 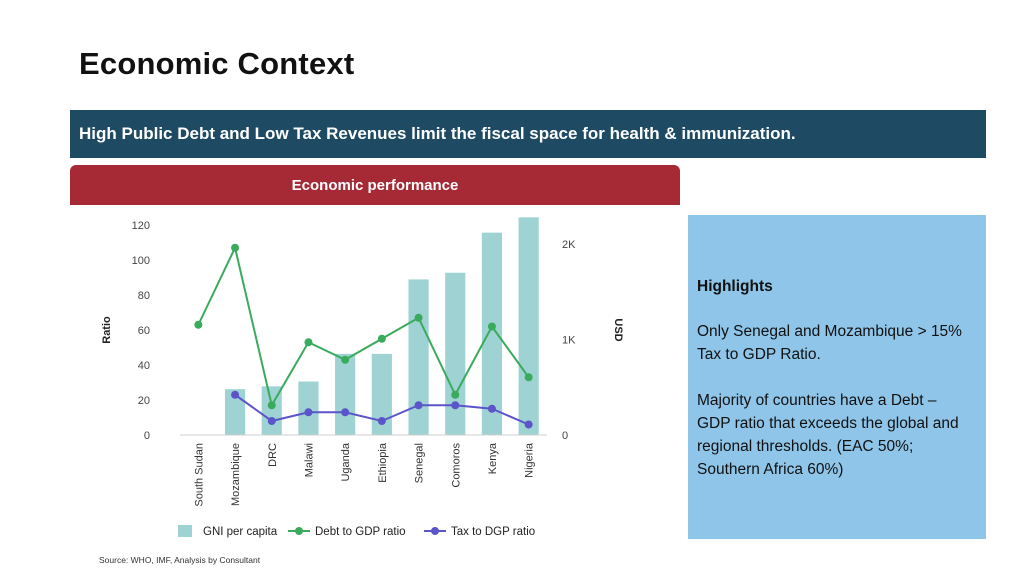 What do you see at coordinates (530, 460) in the screenshot?
I see `x-tick-label-nigeria: Nigeria` at bounding box center [530, 460].